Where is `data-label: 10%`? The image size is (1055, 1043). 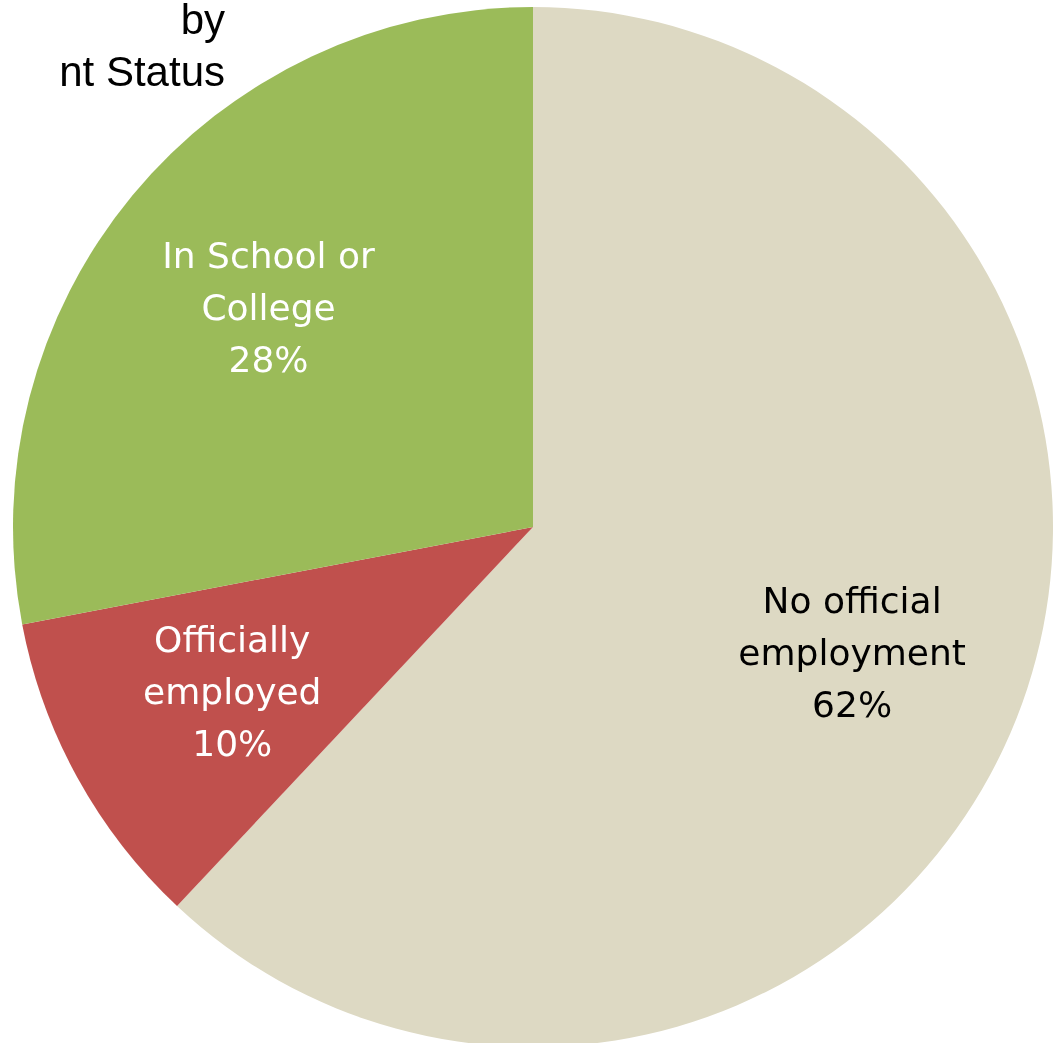 data-label: 10% is located at coordinates (232, 744).